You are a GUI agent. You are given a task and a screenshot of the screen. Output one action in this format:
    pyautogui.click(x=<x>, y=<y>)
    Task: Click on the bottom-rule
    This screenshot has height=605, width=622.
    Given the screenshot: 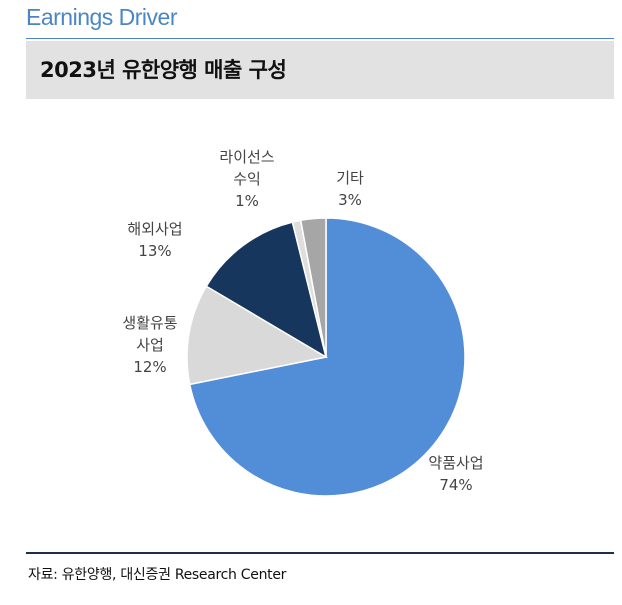 What is the action you would take?
    pyautogui.click(x=320, y=553)
    